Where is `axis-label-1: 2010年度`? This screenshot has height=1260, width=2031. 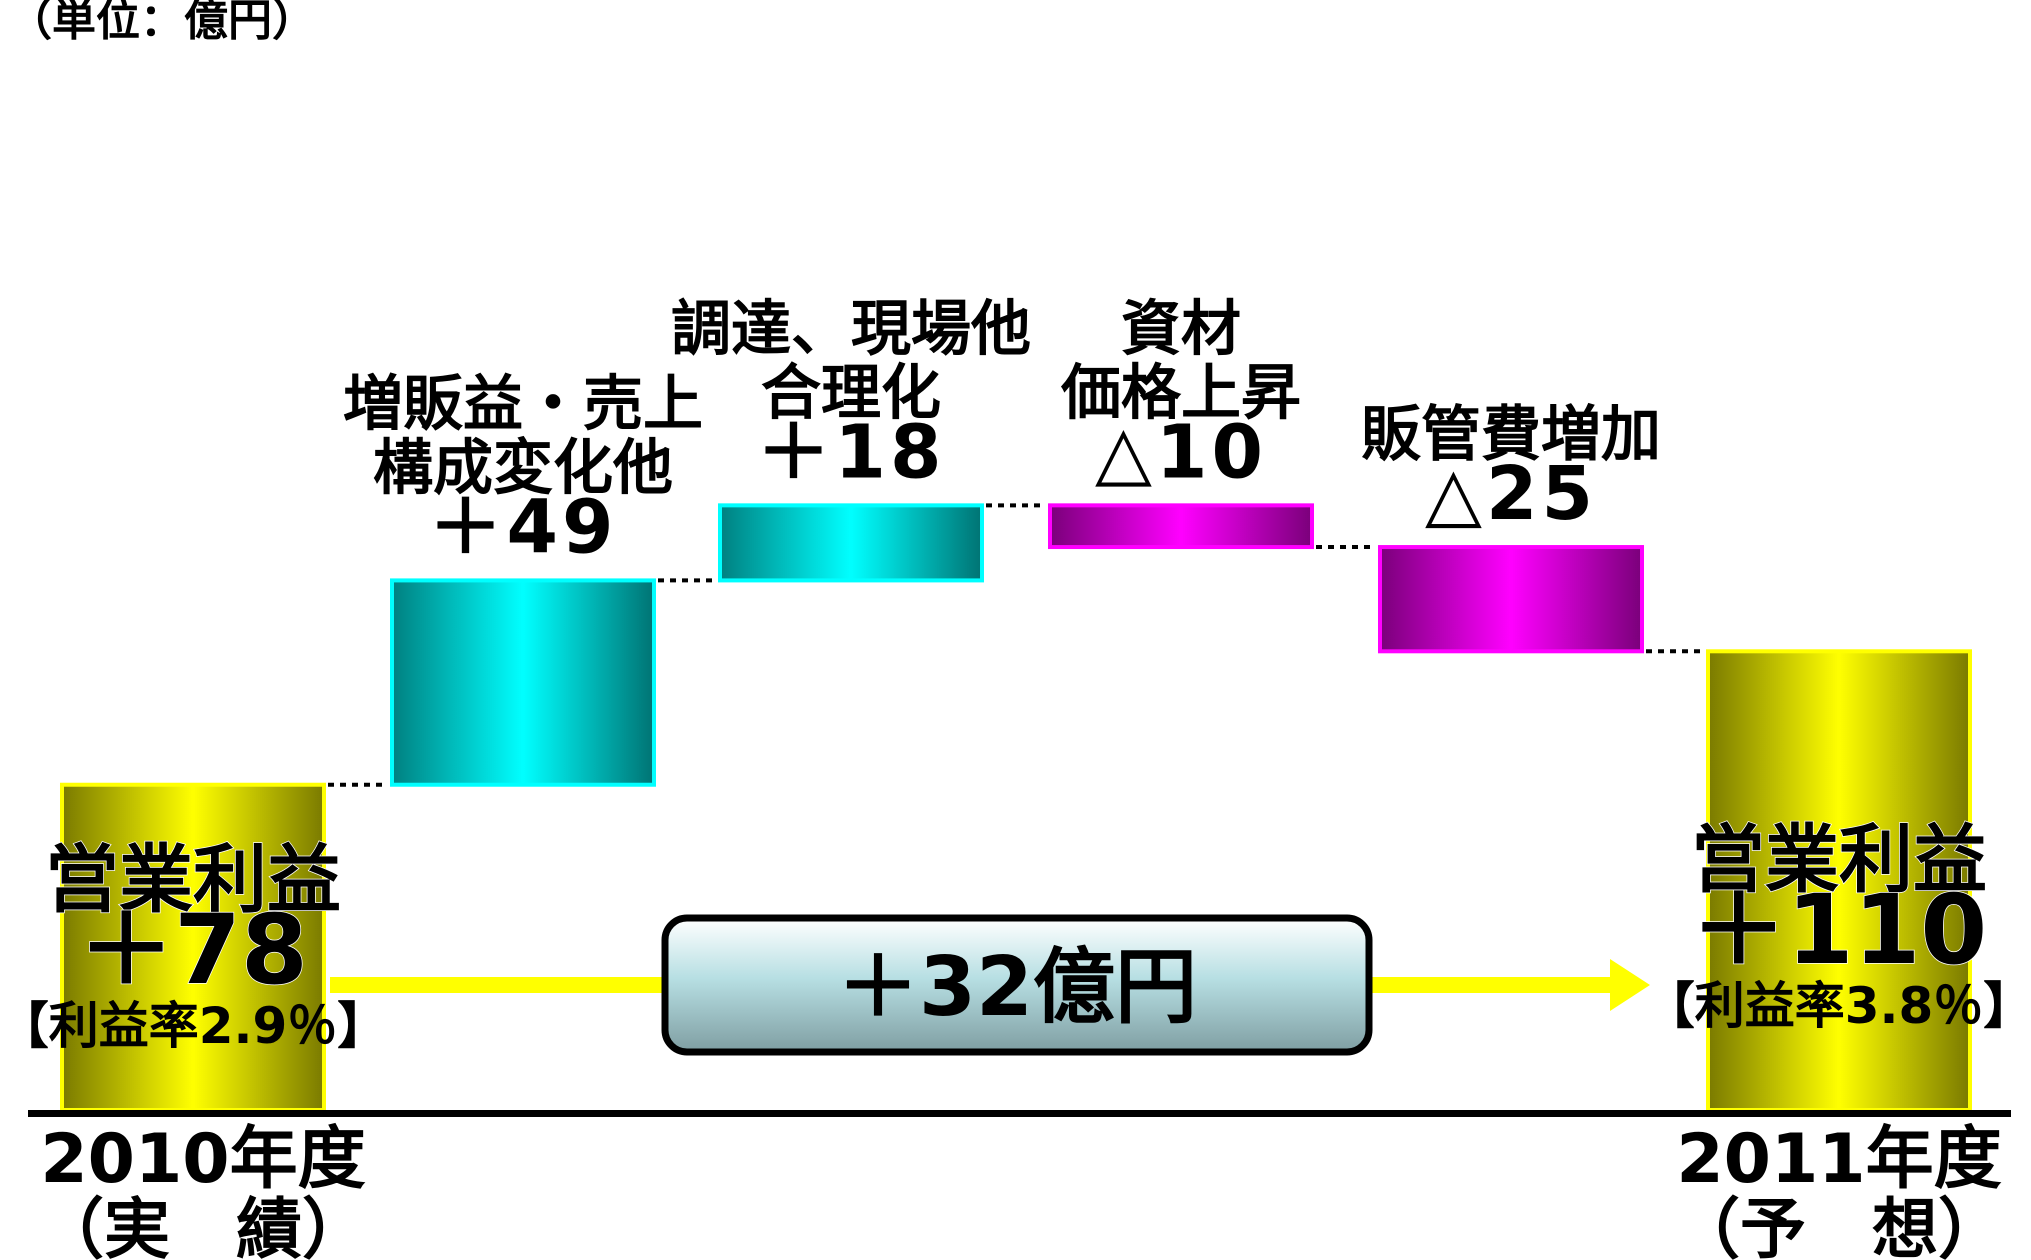
axis-label-1: 2010年度 is located at coordinates (202, 1159).